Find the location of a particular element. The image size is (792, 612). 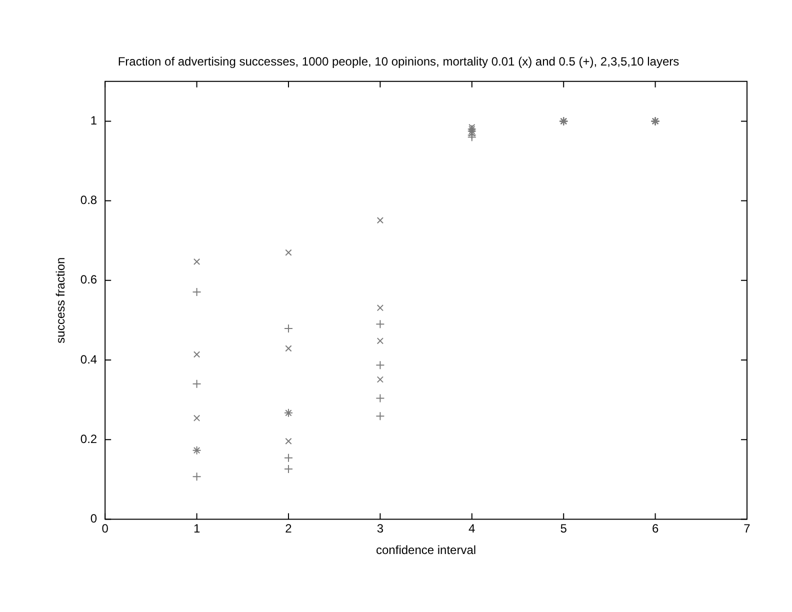

x-tick-label: 3 is located at coordinates (380, 529).